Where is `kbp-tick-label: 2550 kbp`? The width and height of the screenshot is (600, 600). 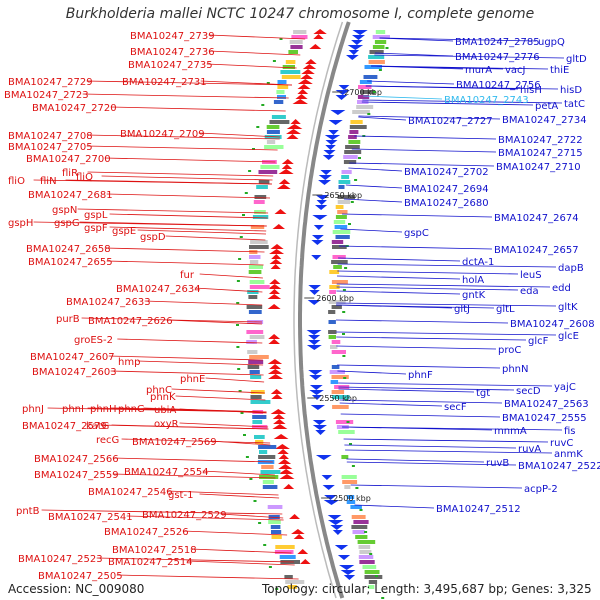
kbp-tick-label: 2550 kbp is located at coordinates (338, 398).